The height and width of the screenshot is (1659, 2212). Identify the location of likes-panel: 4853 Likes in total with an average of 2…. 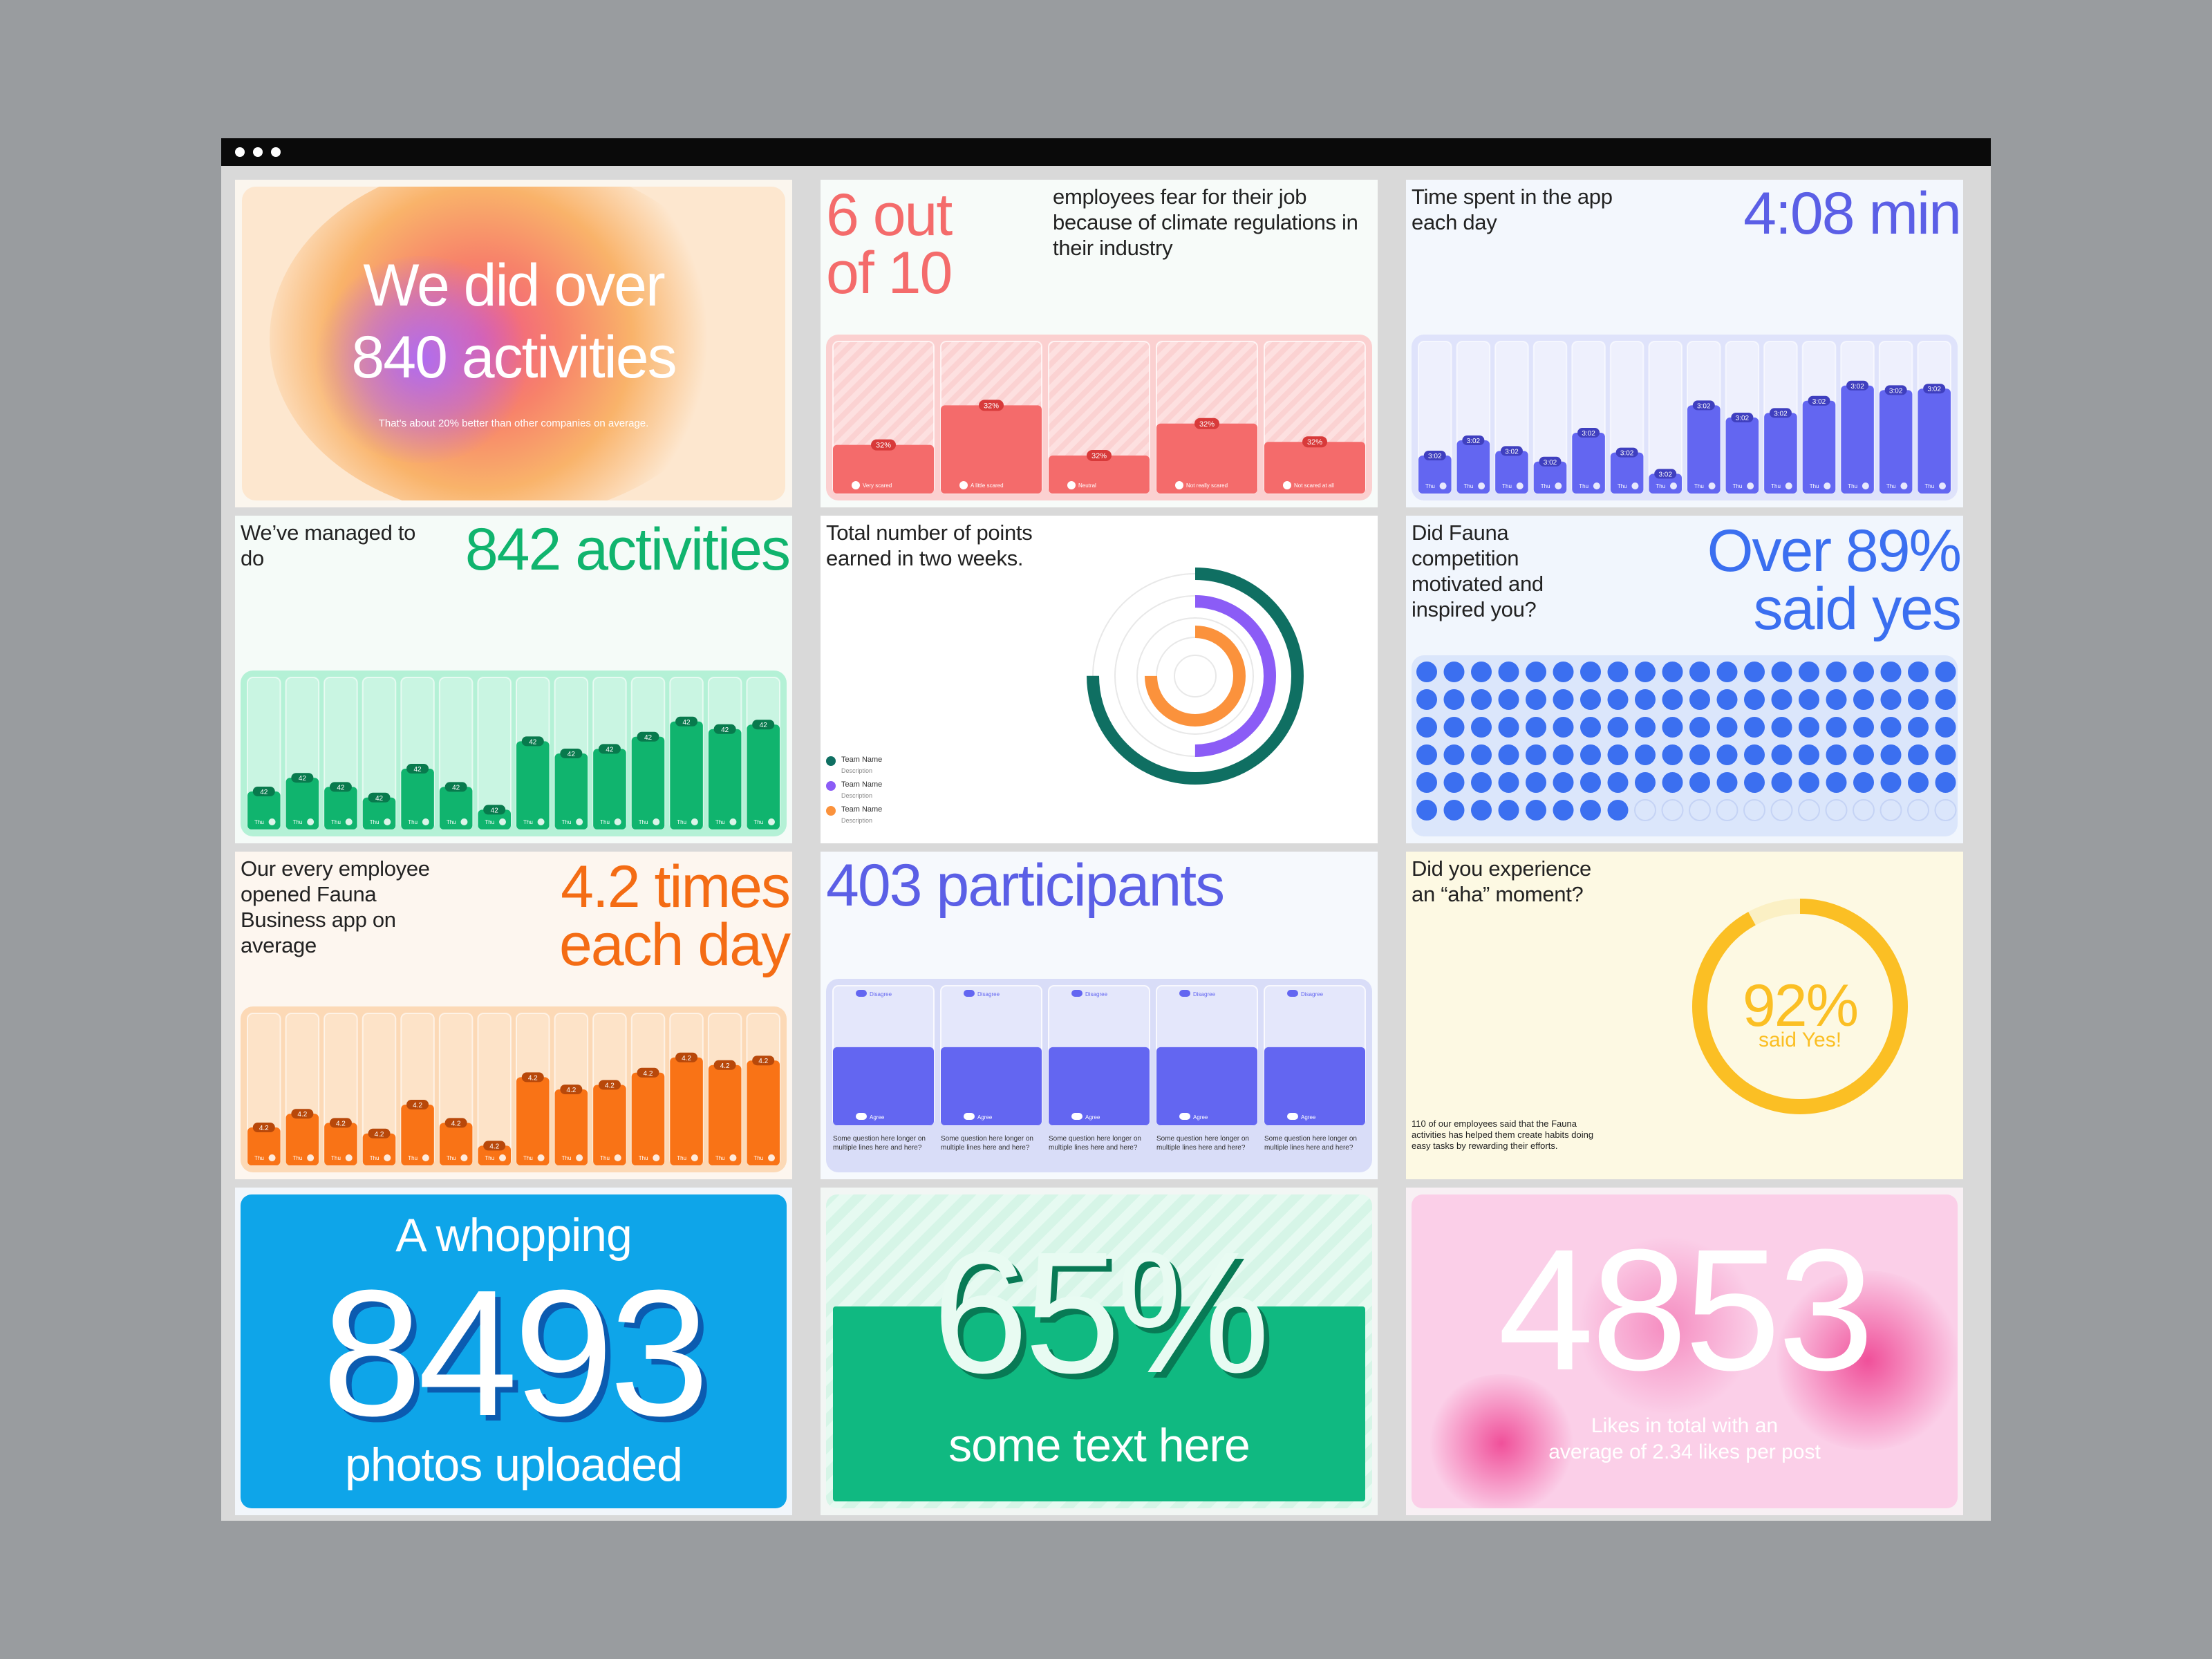
(1685, 1351).